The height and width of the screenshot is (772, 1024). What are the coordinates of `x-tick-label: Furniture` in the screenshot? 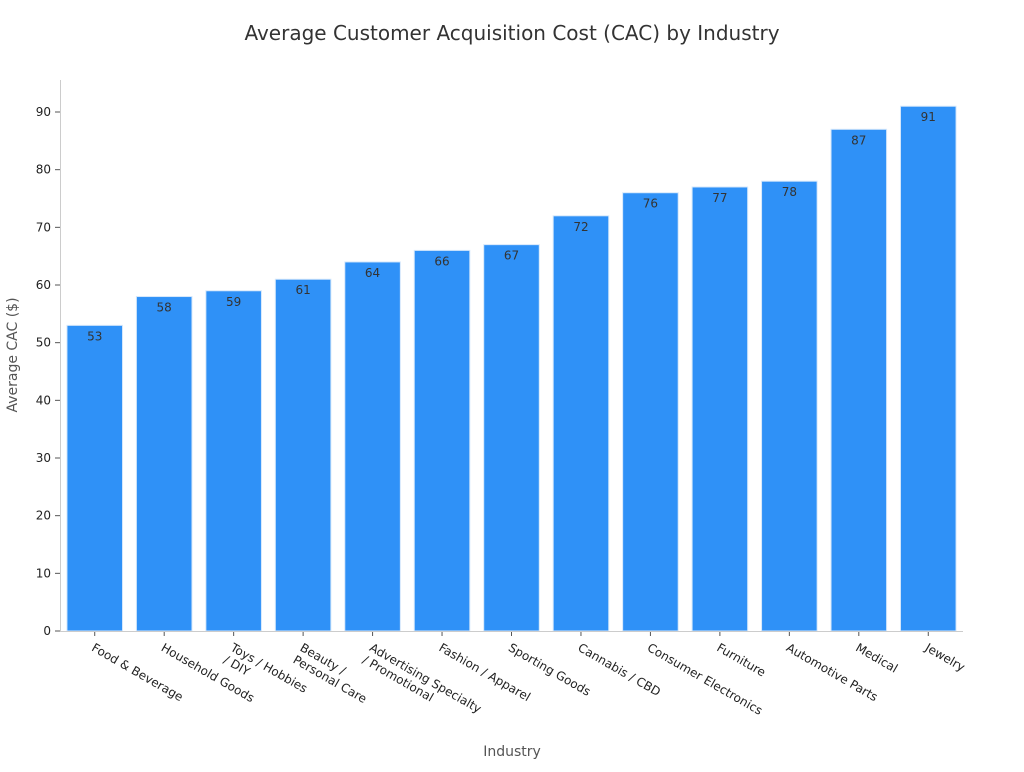 It's located at (741, 659).